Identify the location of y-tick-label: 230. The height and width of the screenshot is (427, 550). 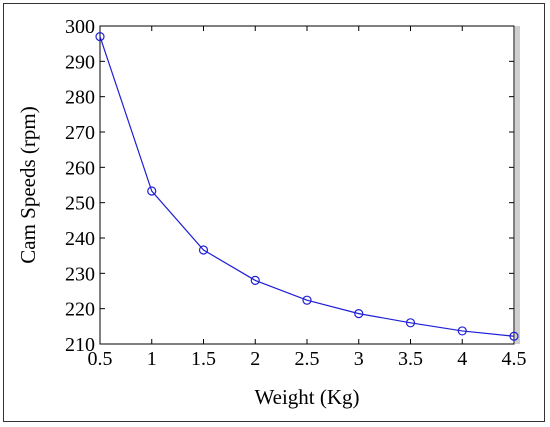
(80, 274).